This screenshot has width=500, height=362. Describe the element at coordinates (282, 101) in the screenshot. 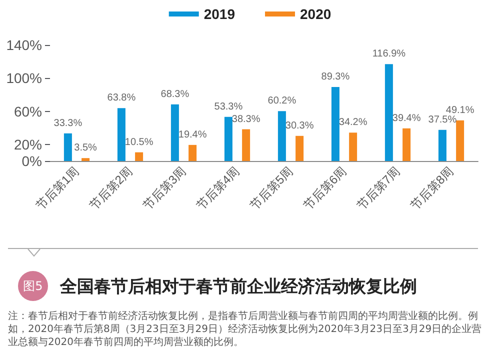

I see `data-label: 60.2%` at that location.